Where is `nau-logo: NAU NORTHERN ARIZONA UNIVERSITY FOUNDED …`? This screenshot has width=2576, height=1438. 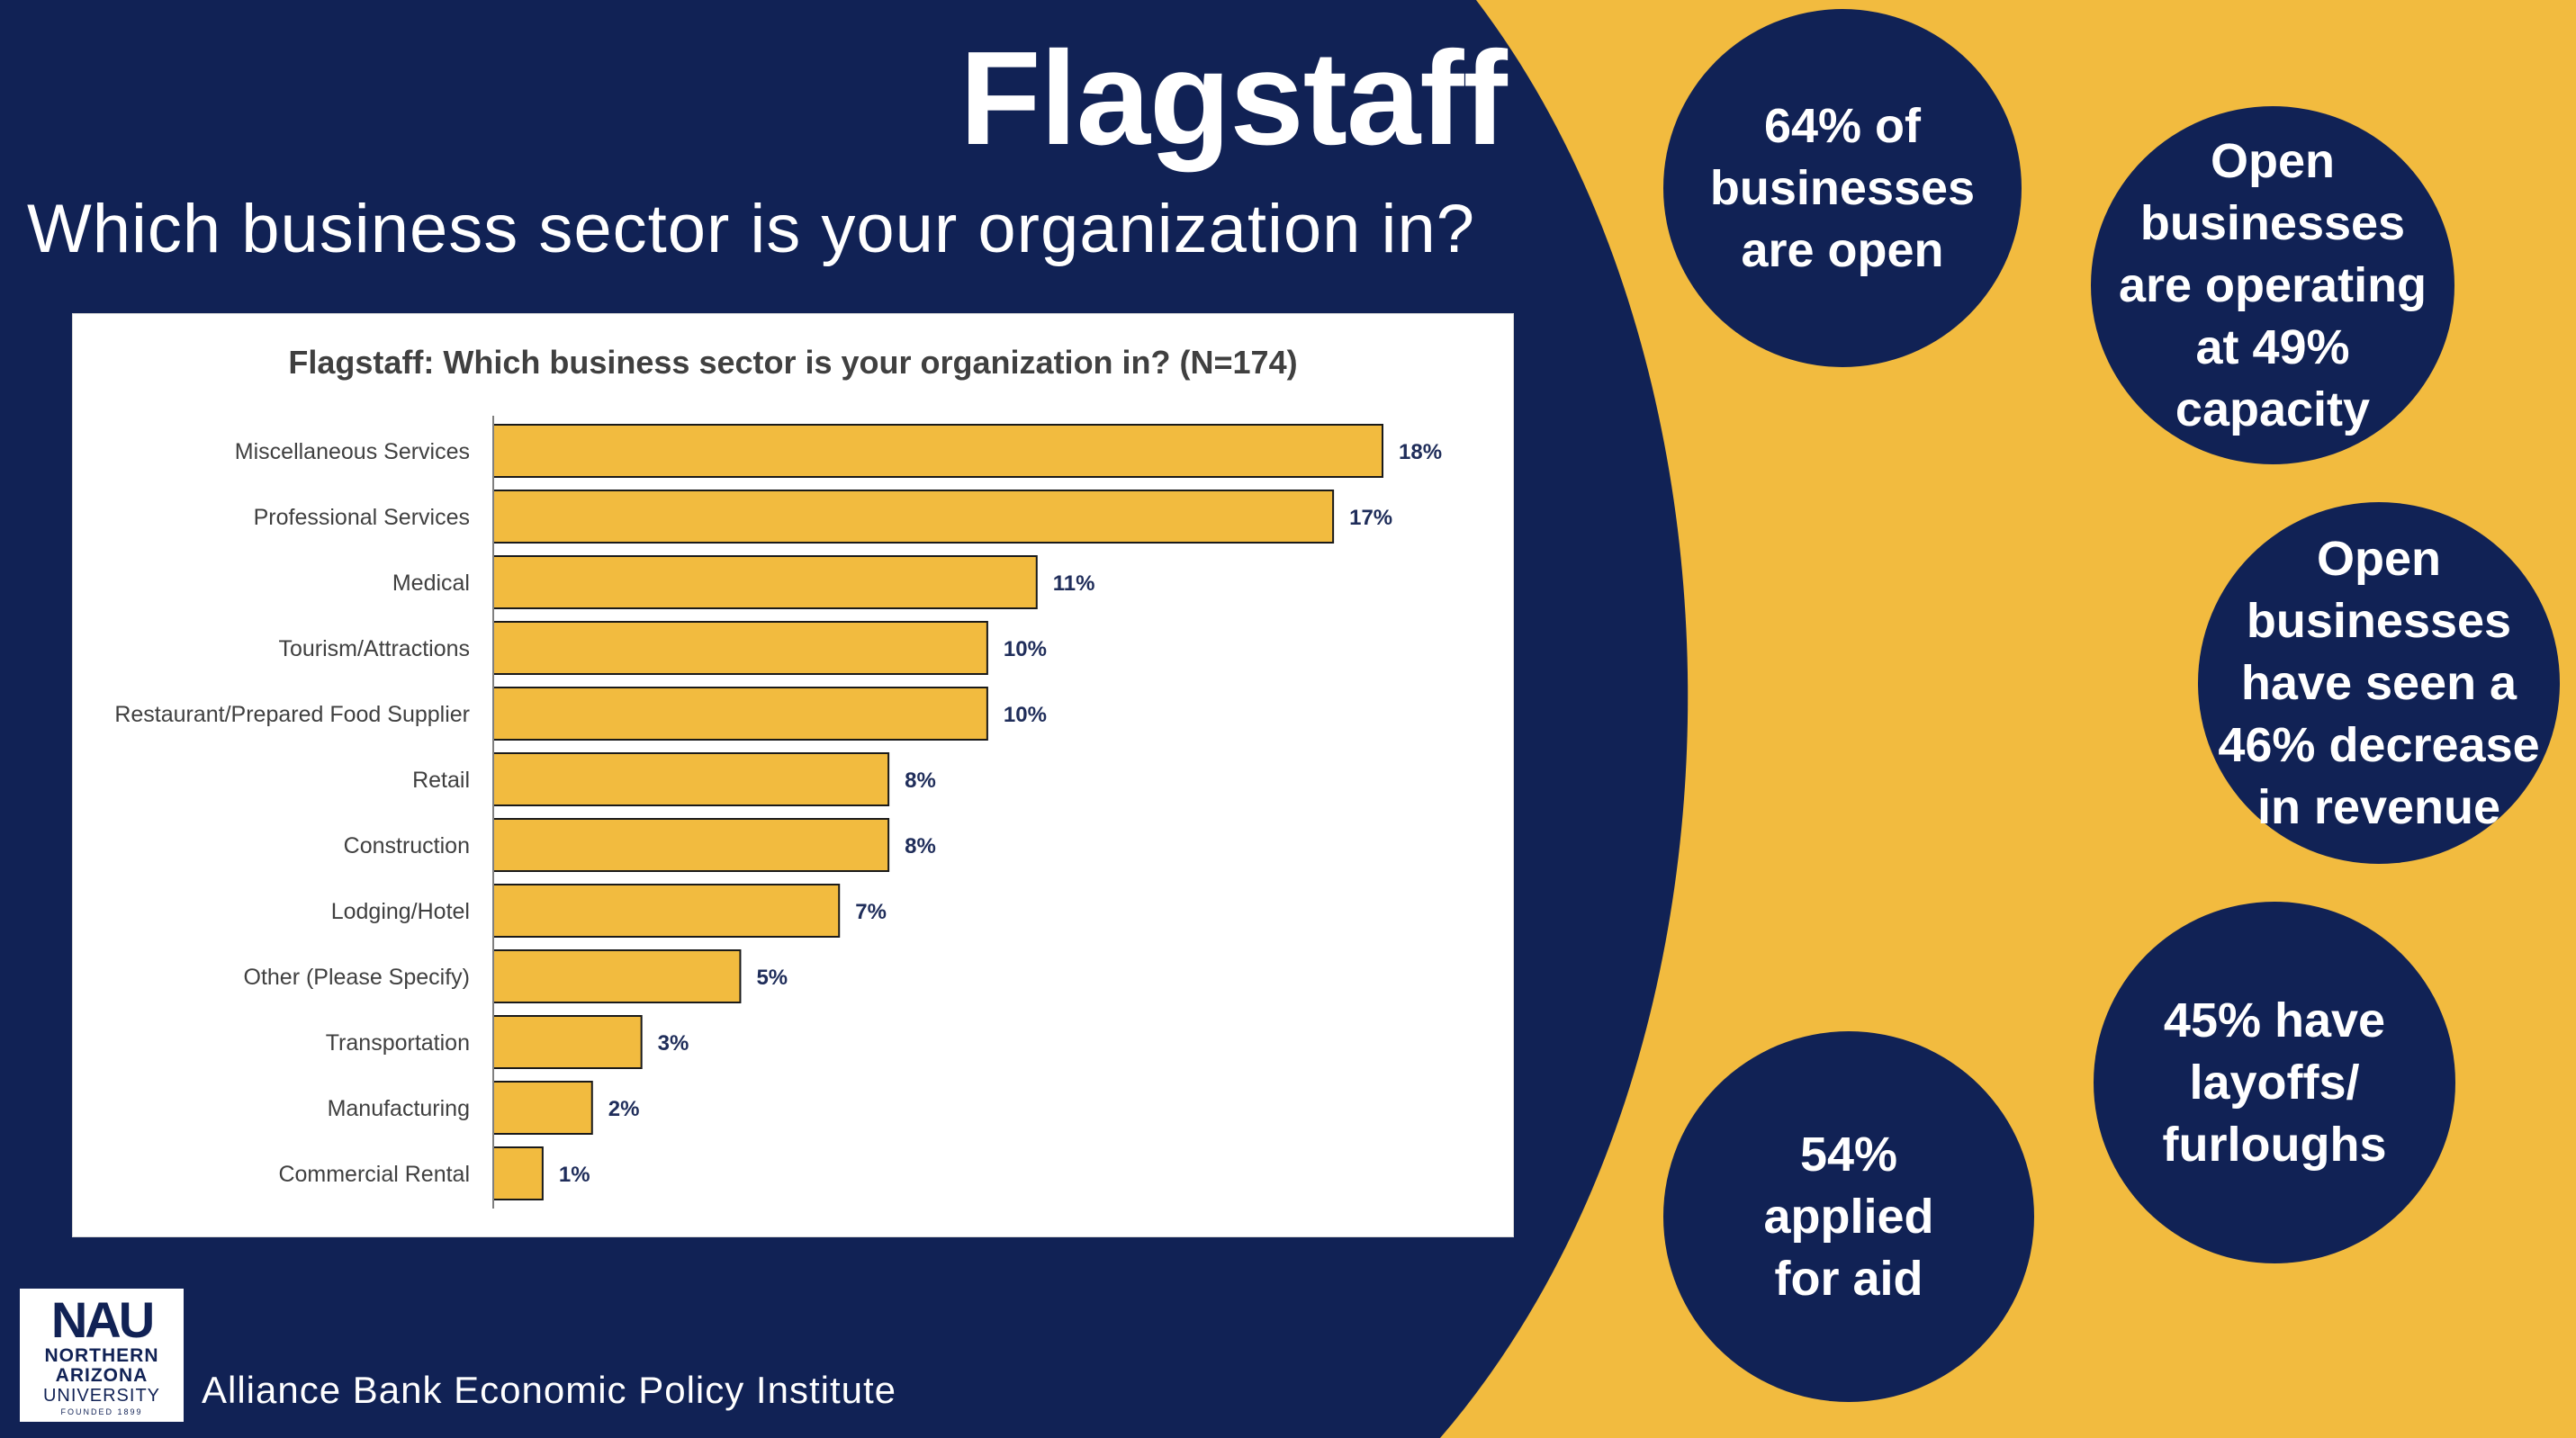 nau-logo: NAU NORTHERN ARIZONA UNIVERSITY FOUNDED … is located at coordinates (102, 1355).